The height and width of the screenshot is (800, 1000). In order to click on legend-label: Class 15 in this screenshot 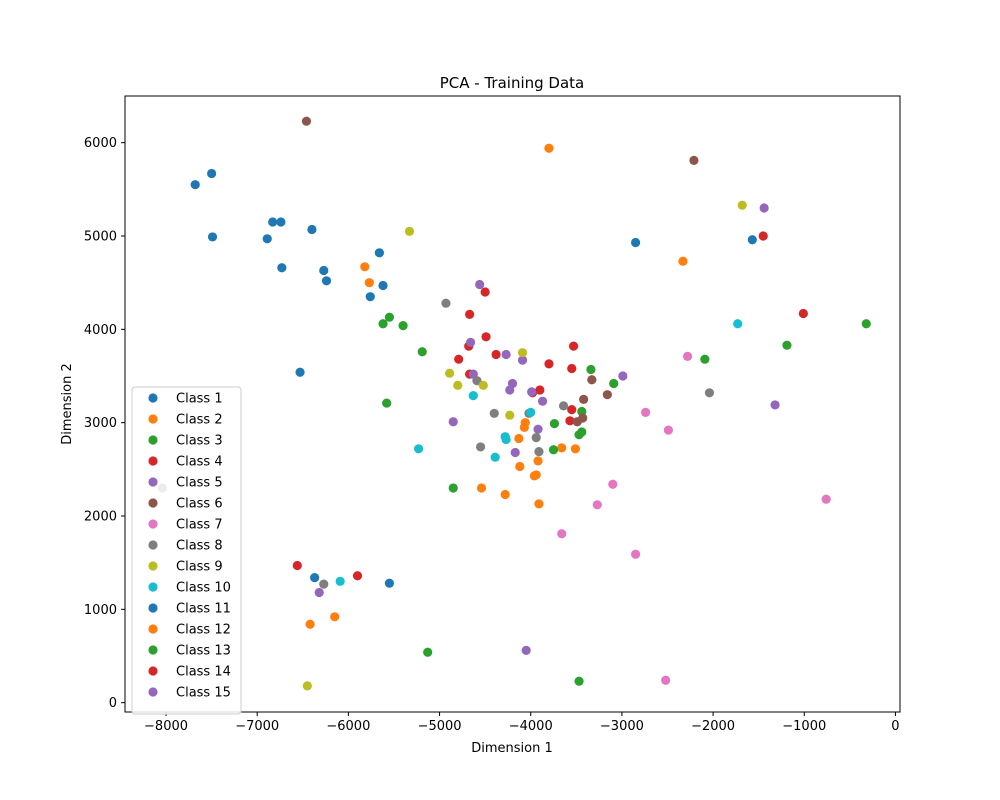, I will do `click(203, 693)`.